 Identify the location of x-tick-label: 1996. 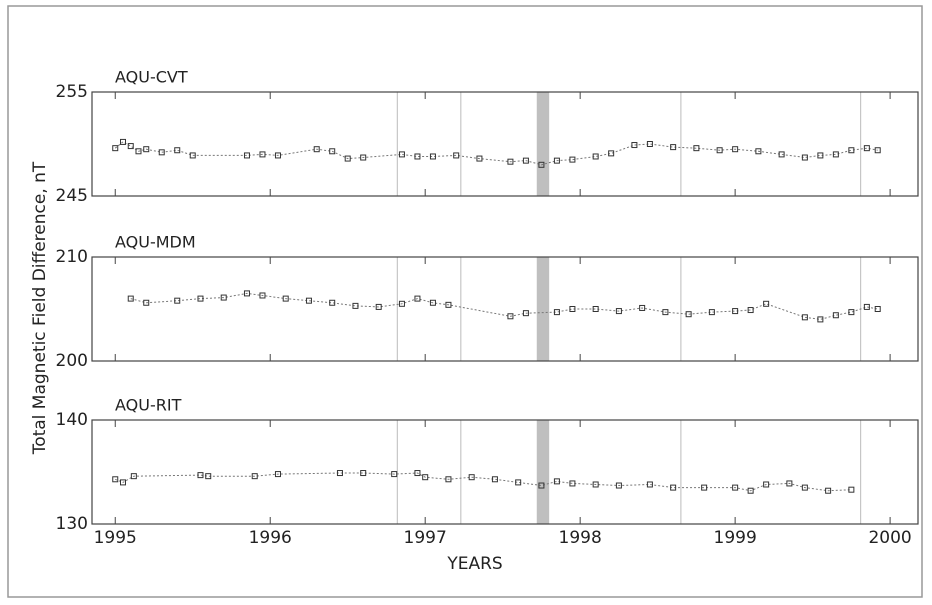
(270, 538).